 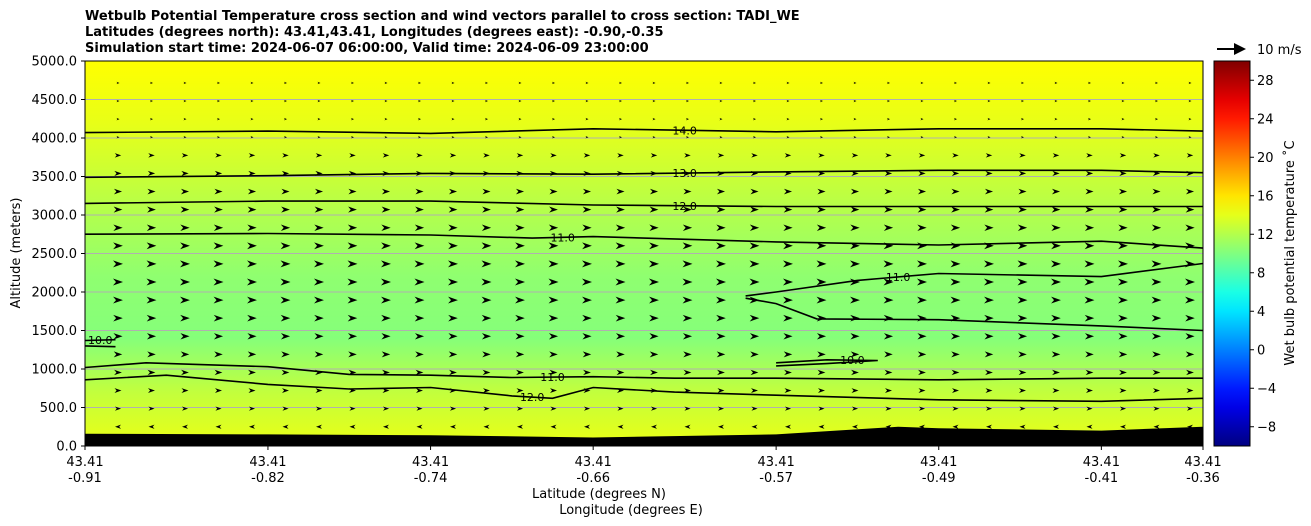 What do you see at coordinates (562, 237) in the screenshot?
I see `contour-label: 11.0` at bounding box center [562, 237].